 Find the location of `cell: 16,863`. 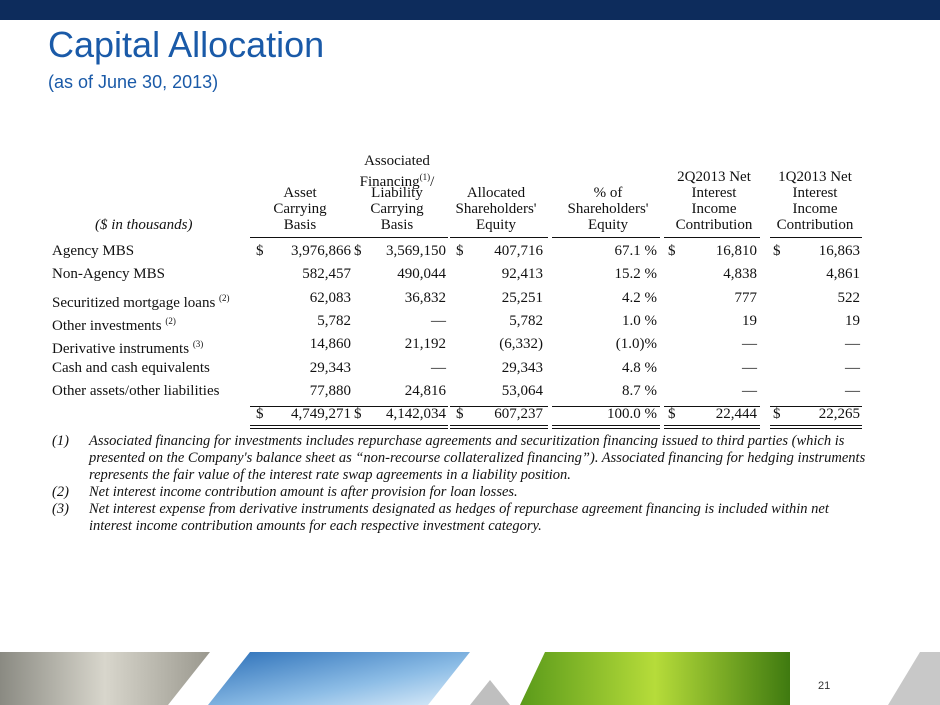

cell: 16,863 is located at coordinates (839, 251).